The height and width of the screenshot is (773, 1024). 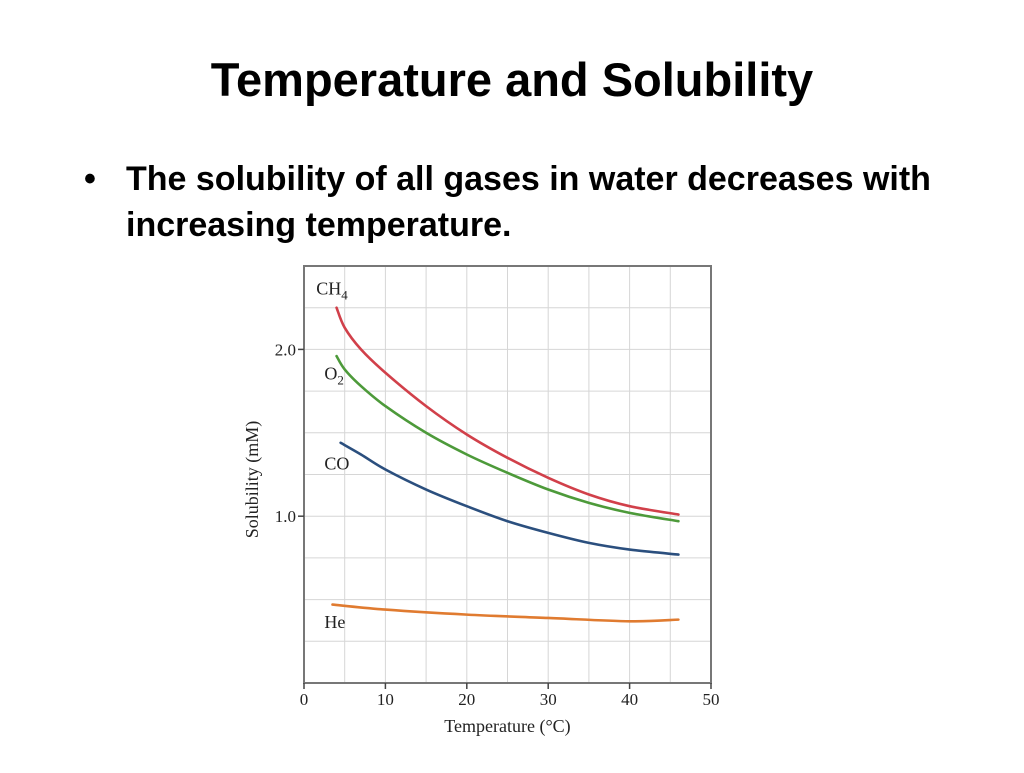 What do you see at coordinates (505, 613) in the screenshot?
I see `series-line-he` at bounding box center [505, 613].